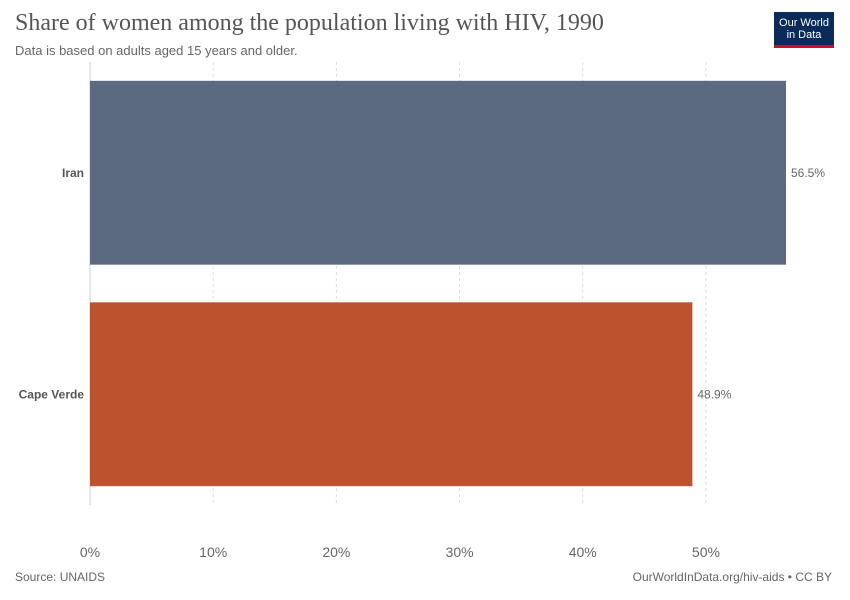  I want to click on x-tick-label: 30%, so click(460, 552).